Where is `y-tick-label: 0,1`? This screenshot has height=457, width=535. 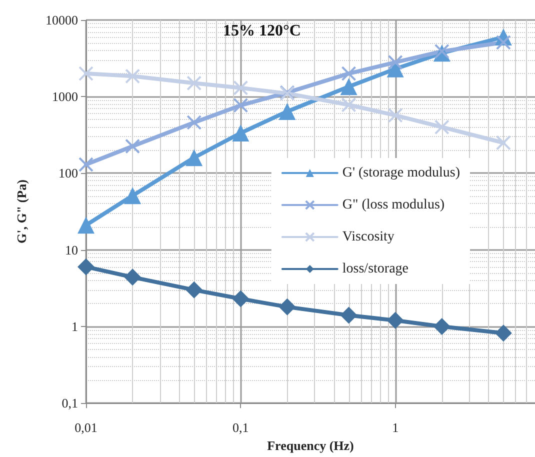 y-tick-label: 0,1 is located at coordinates (70, 403).